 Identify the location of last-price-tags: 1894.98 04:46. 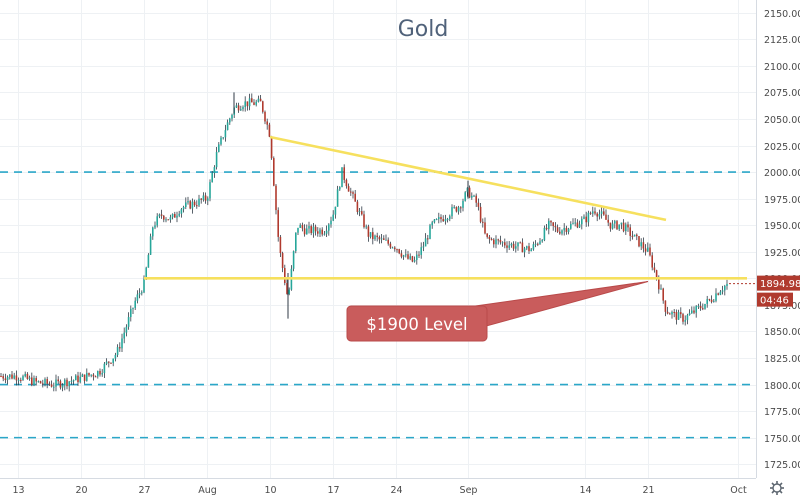
(764, 291).